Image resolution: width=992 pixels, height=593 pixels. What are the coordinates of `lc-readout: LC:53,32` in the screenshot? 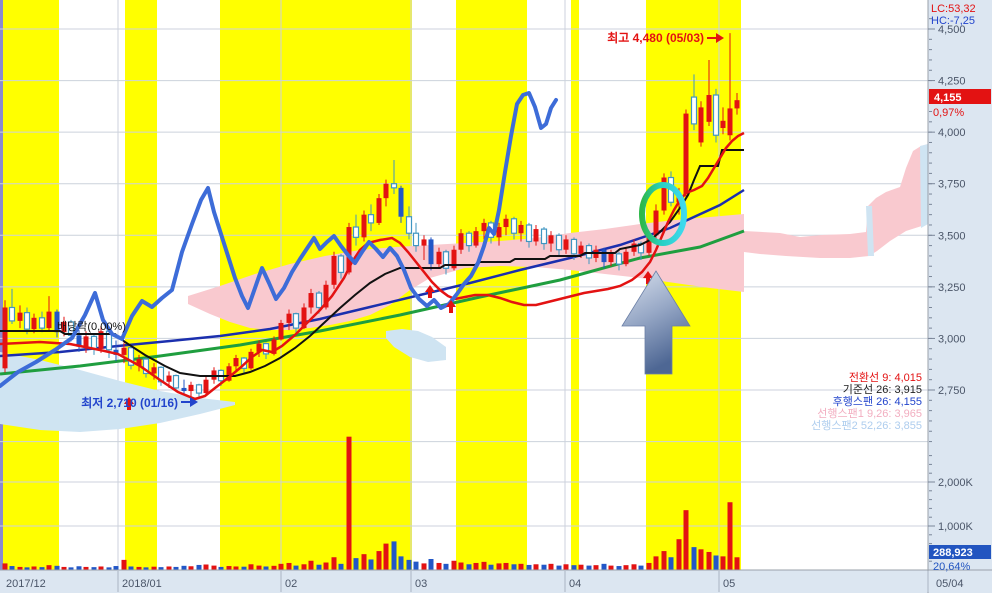 It's located at (953, 9).